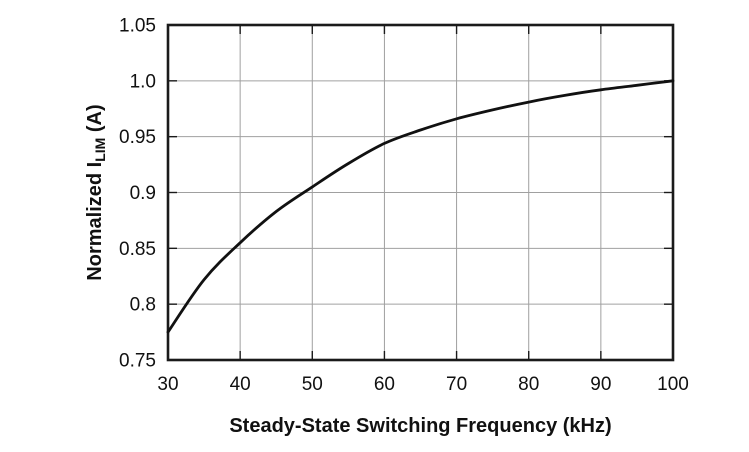 The image size is (749, 452). What do you see at coordinates (137, 361) in the screenshot?
I see `y-tick-label-0.75: 0.75` at bounding box center [137, 361].